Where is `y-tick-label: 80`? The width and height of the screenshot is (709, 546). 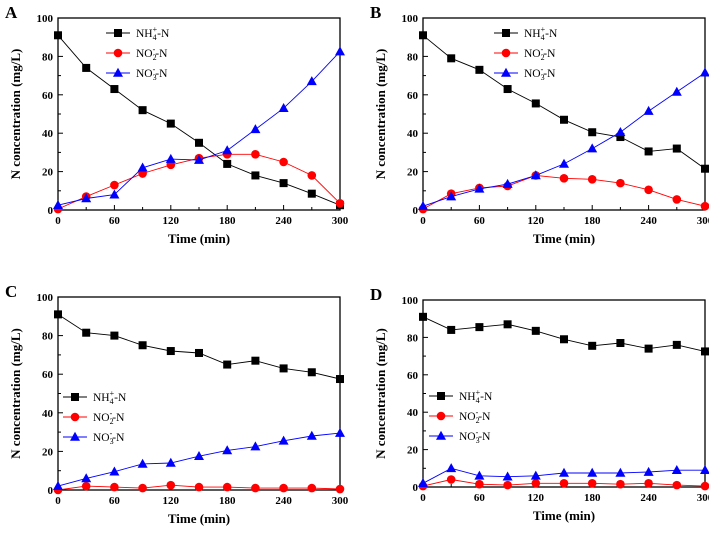 y-tick-label: 80 is located at coordinates (48, 57).